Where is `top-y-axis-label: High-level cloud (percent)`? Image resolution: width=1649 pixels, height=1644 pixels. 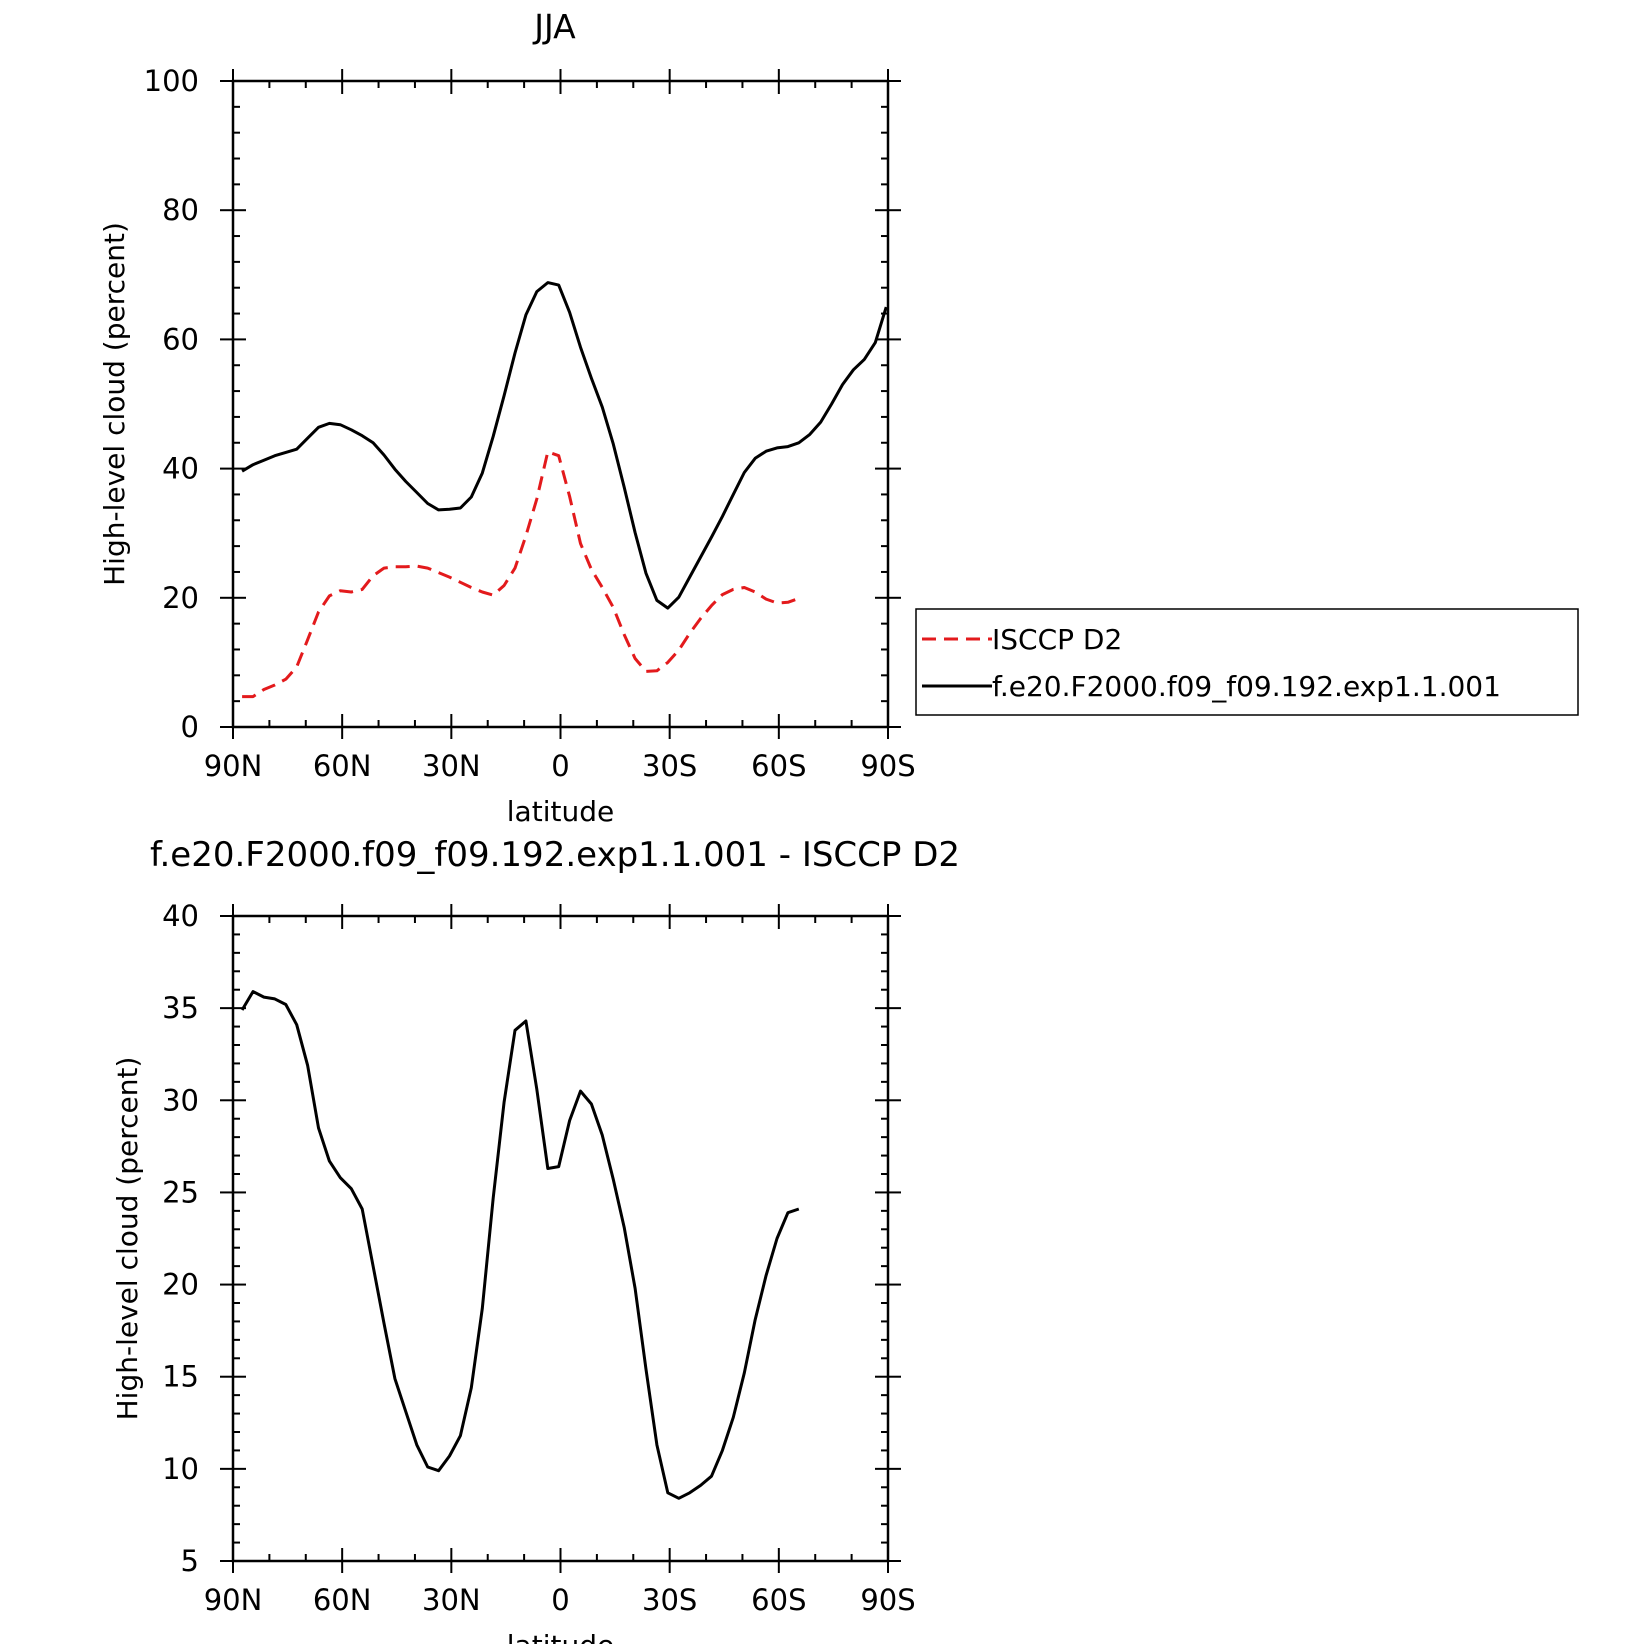 top-y-axis-label: High-level cloud (percent) is located at coordinates (114, 404).